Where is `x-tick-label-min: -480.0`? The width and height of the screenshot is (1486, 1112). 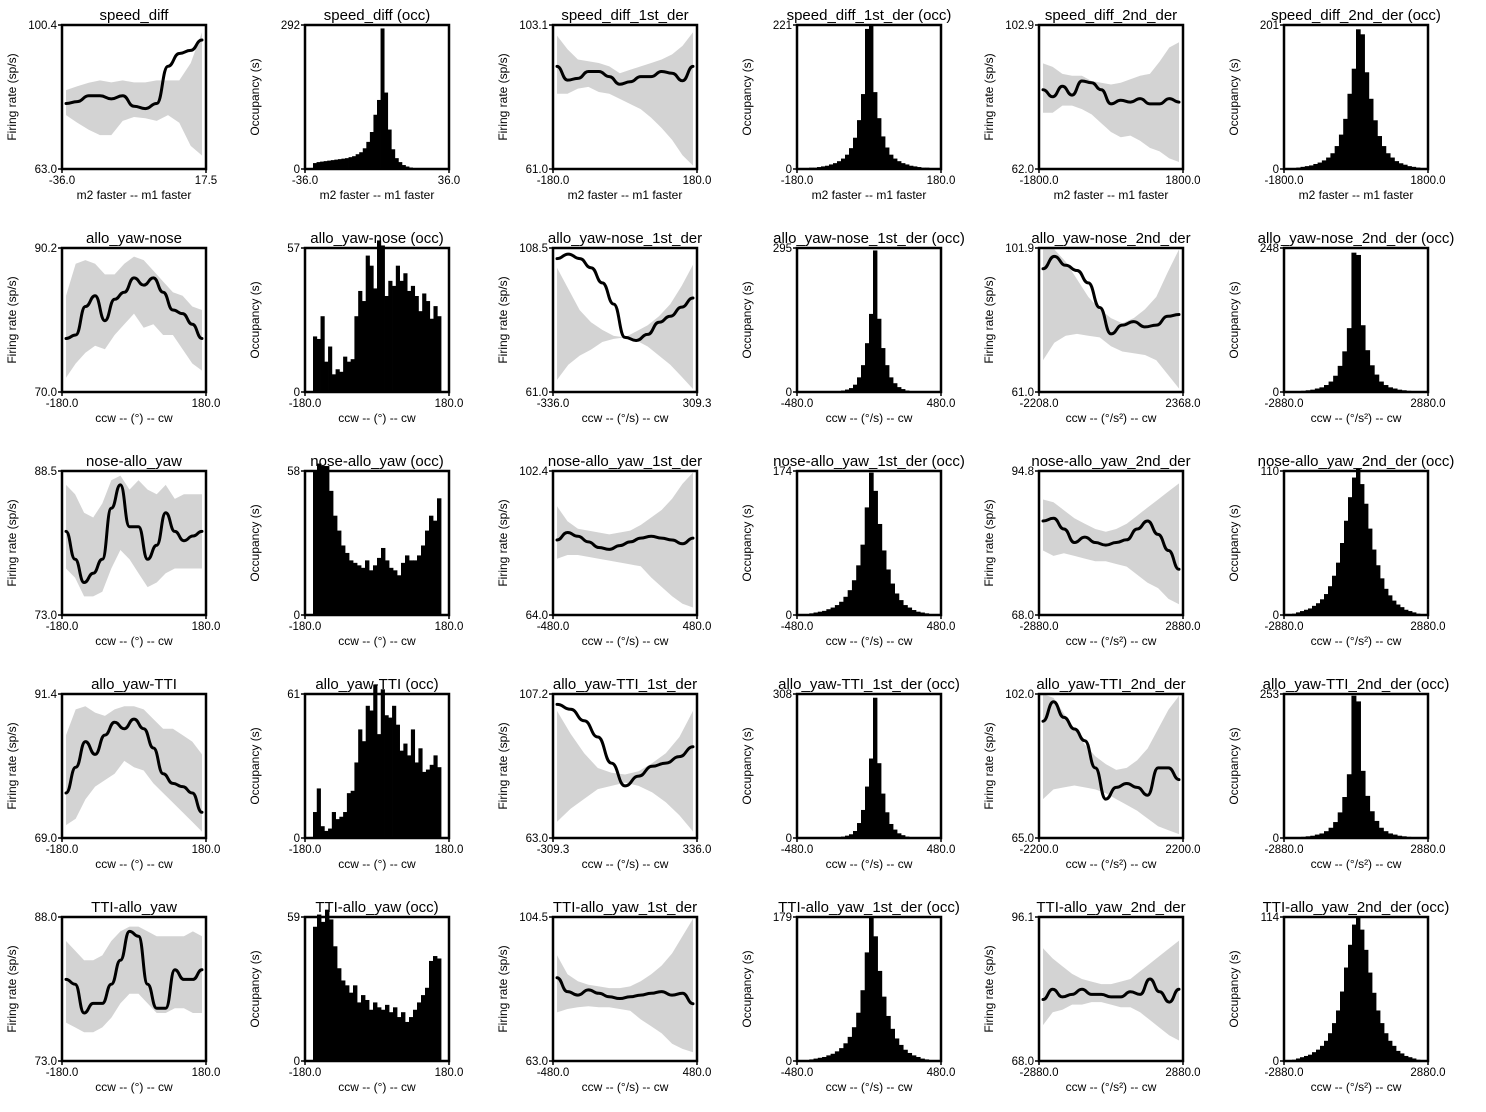 x-tick-label-min: -480.0 is located at coordinates (553, 627).